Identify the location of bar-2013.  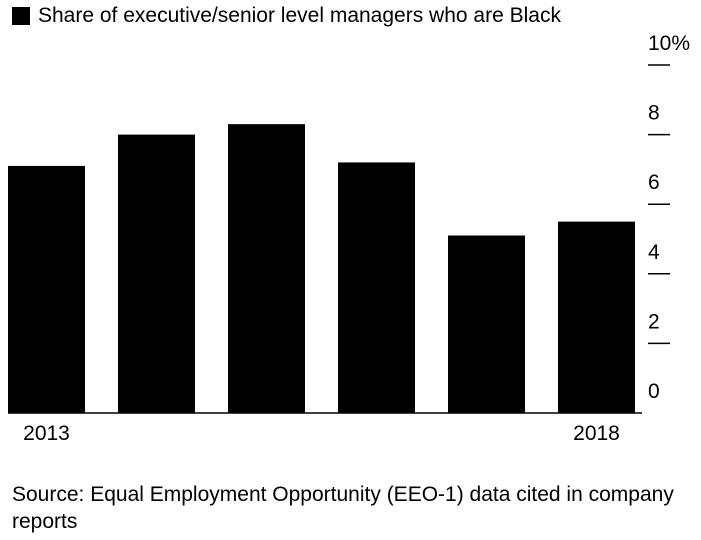
(46, 289).